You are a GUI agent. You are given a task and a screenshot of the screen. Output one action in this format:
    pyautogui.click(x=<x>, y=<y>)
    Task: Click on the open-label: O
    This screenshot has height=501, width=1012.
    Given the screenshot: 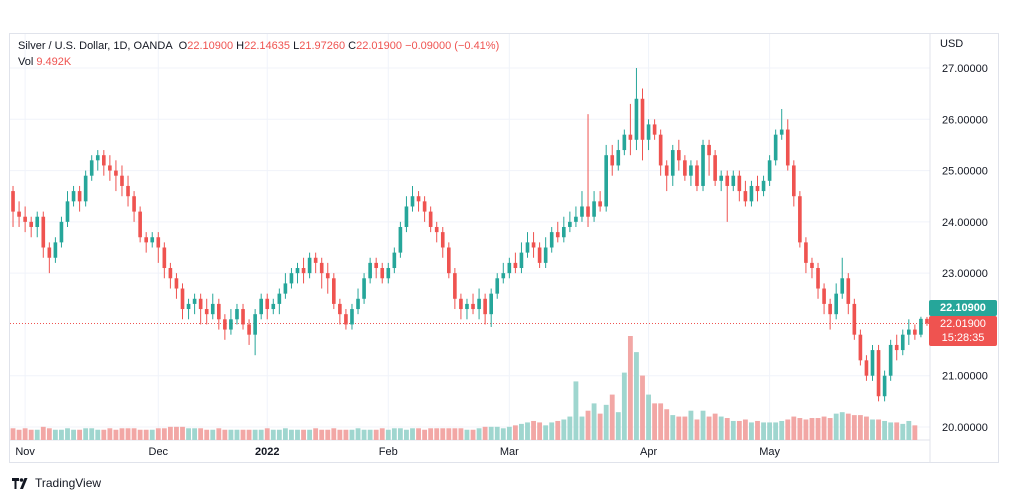 What is the action you would take?
    pyautogui.click(x=183, y=46)
    